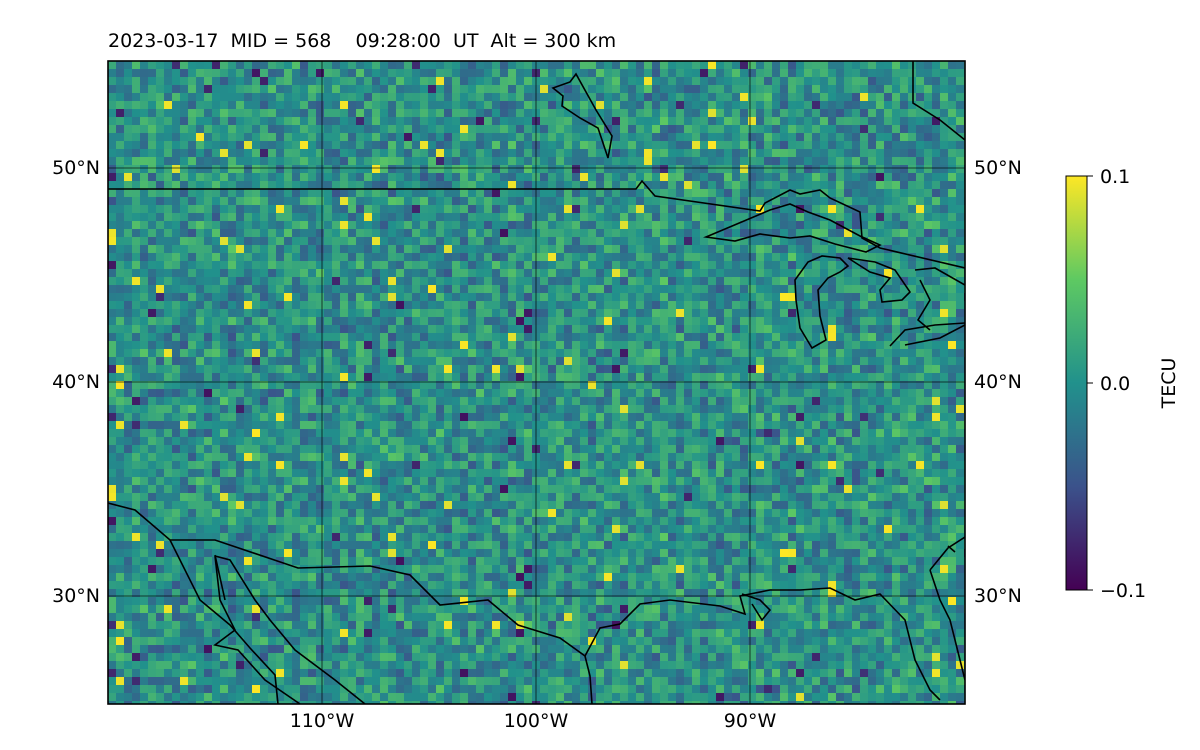 Image resolution: width=1200 pixels, height=750 pixels. I want to click on lat-label-40-left: 40°N, so click(76, 382).